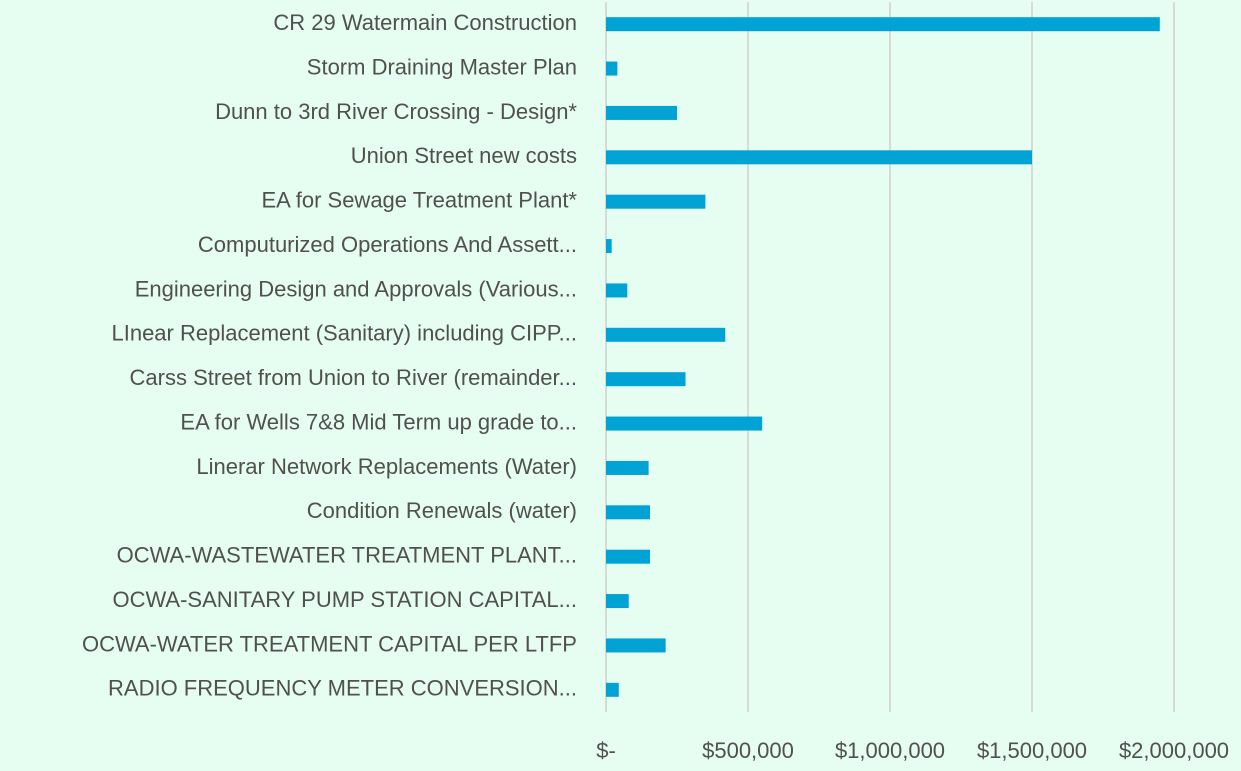 The width and height of the screenshot is (1241, 771). What do you see at coordinates (1032, 750) in the screenshot?
I see `x-tick-label: $1,500,000` at bounding box center [1032, 750].